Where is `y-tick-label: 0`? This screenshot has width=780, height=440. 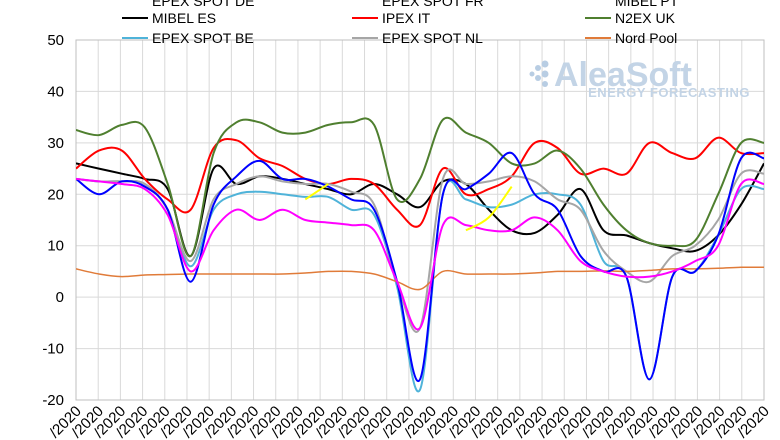
y-tick-label: 0 is located at coordinates (60, 297).